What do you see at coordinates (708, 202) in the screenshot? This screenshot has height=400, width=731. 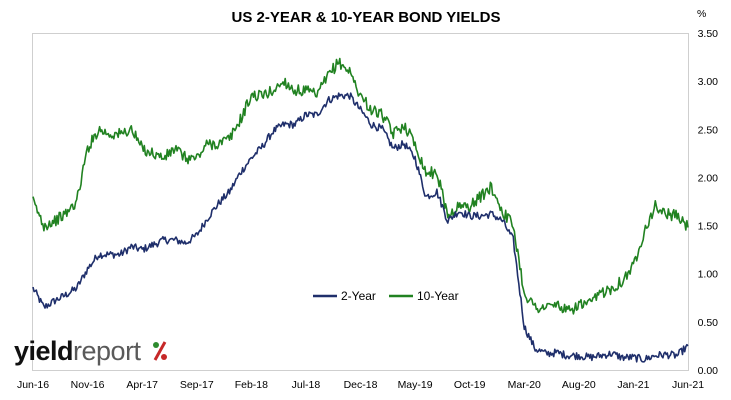 I see `y-axis: 0.00 0.50 1.00 1.50 2.00 2.50 3.00 3.50` at bounding box center [708, 202].